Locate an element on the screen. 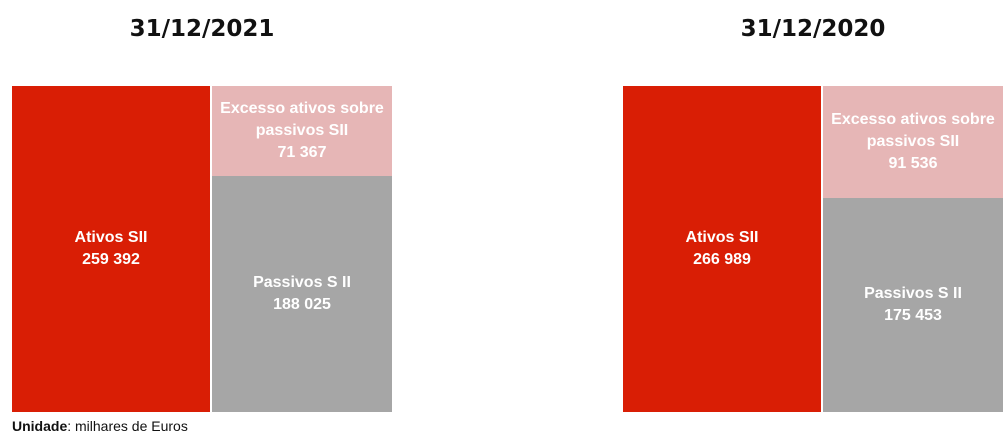 This screenshot has width=1008, height=440. unit-note: Unidade: milhares de Euros is located at coordinates (100, 426).